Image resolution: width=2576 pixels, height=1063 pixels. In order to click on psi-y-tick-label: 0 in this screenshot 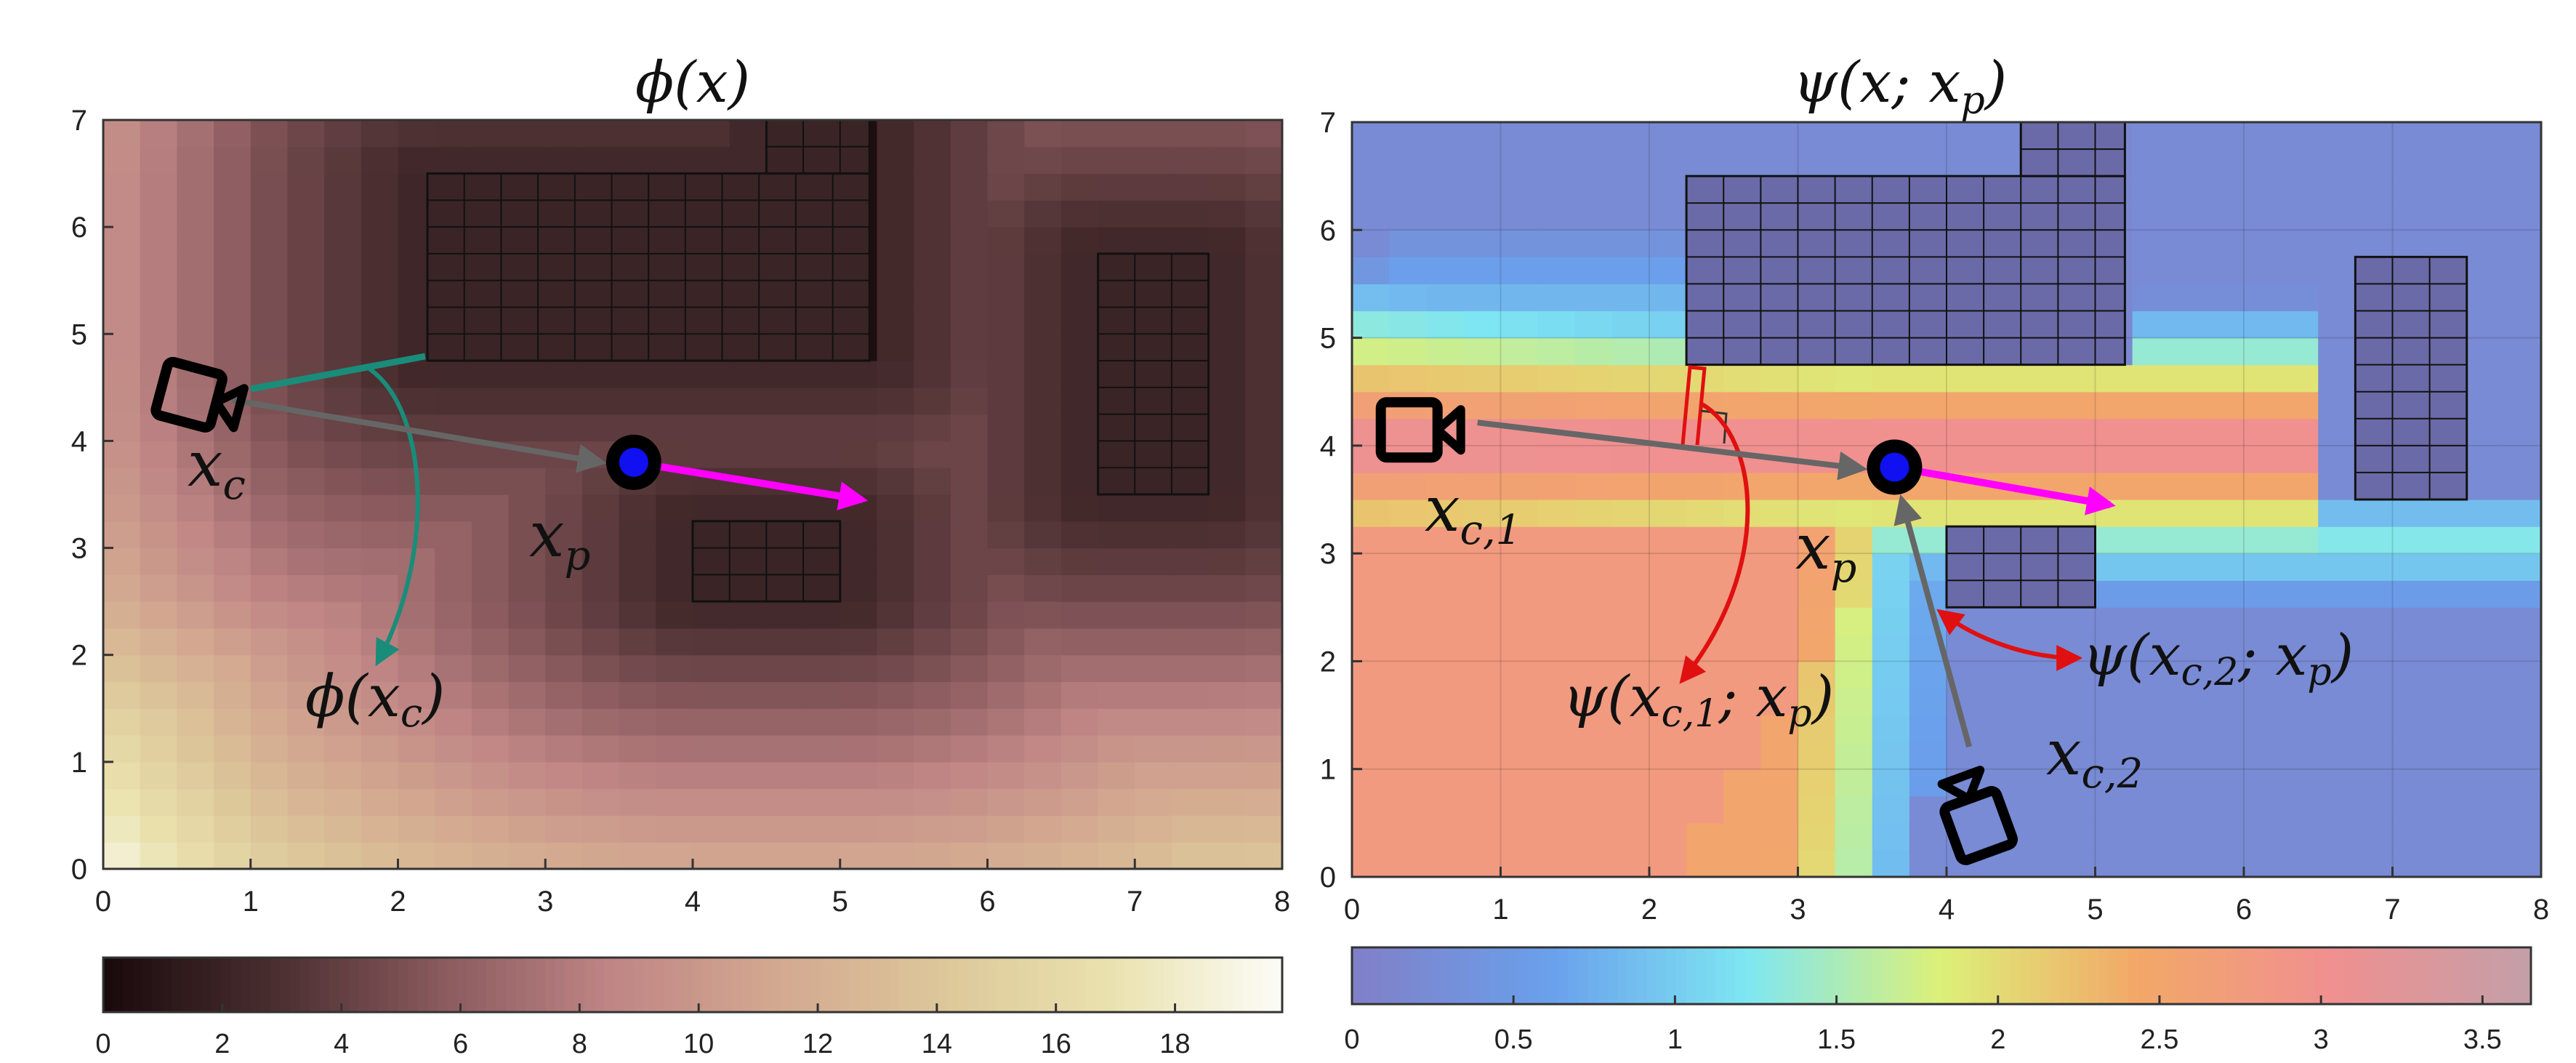, I will do `click(1328, 878)`.